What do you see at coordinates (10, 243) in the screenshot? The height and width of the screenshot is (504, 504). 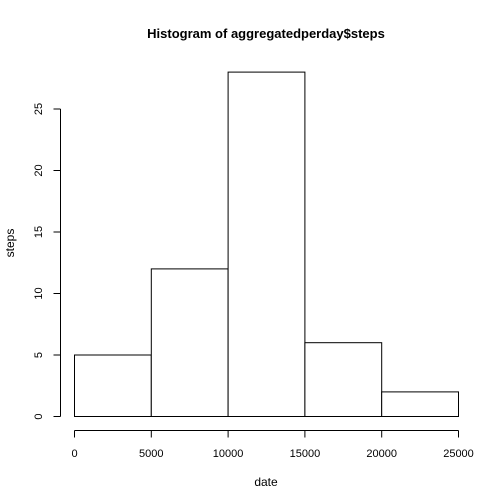 I see `y-axis-label: steps` at bounding box center [10, 243].